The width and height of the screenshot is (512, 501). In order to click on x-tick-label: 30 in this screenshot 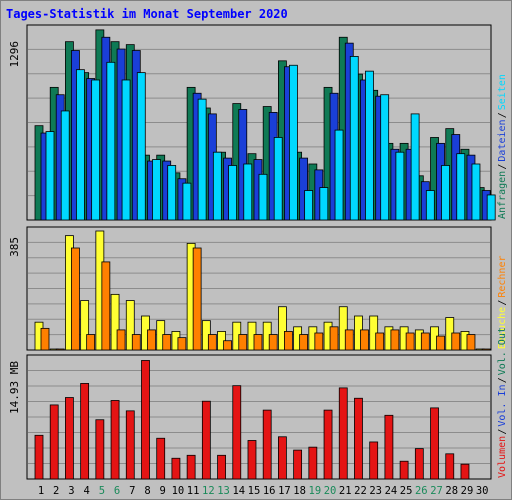, I will do `click(482, 491)`.